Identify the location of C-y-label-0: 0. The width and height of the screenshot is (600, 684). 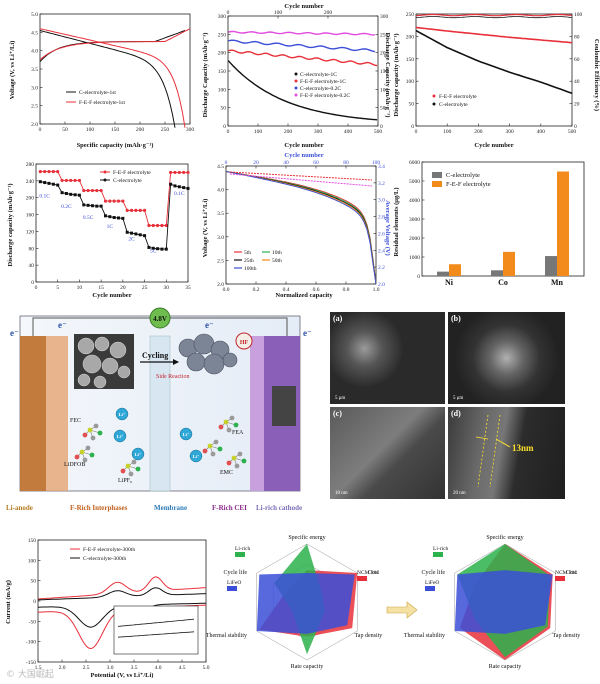
(412, 127).